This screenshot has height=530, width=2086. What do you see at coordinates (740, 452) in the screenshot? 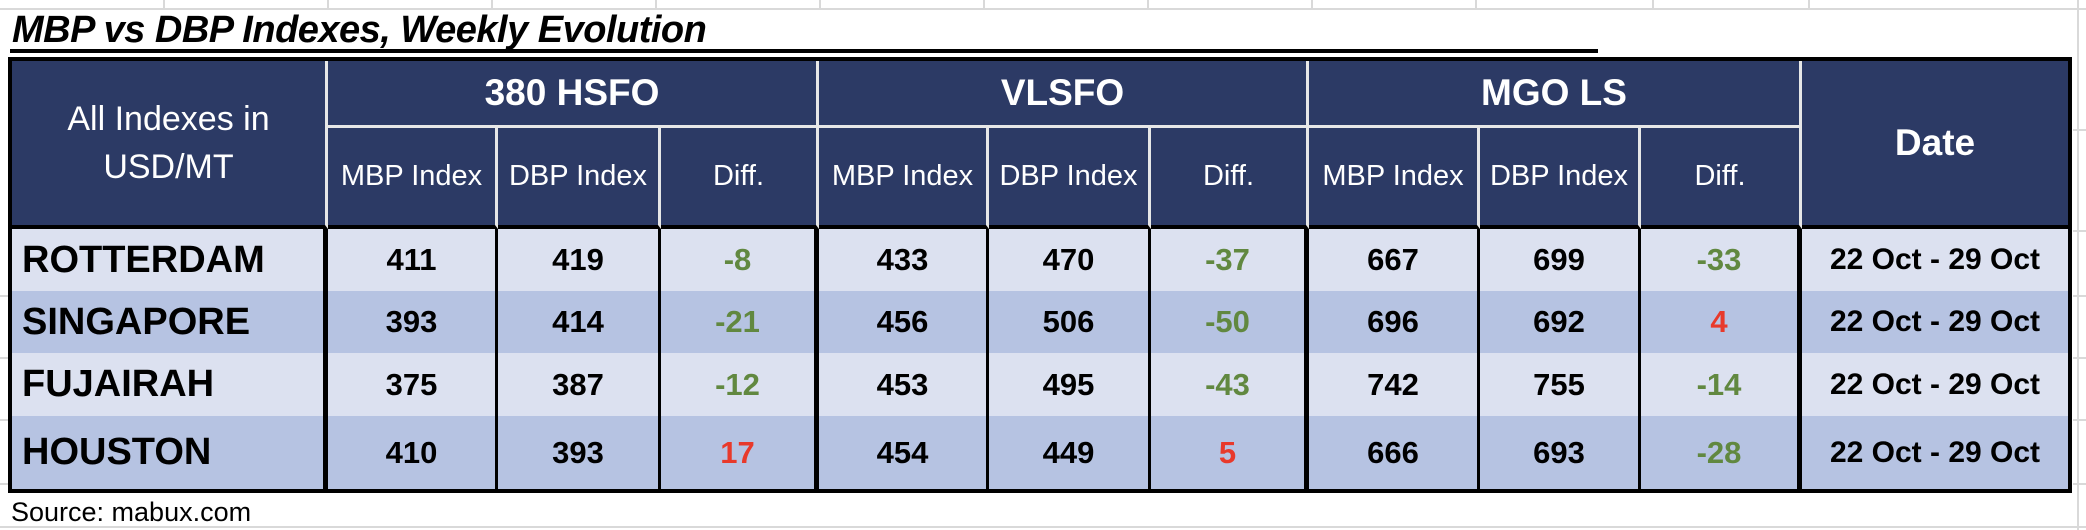
I see `diff-cell: 17` at bounding box center [740, 452].